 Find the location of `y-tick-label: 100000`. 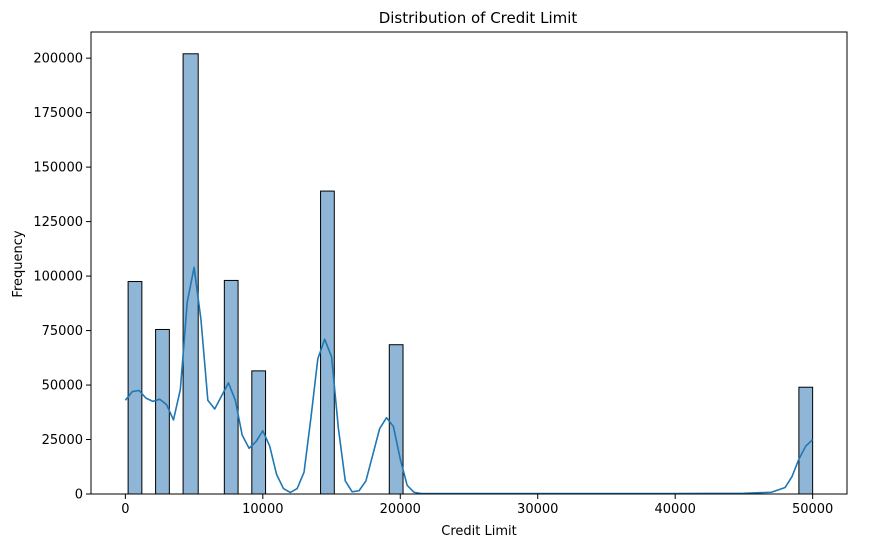

y-tick-label: 100000 is located at coordinates (58, 277).